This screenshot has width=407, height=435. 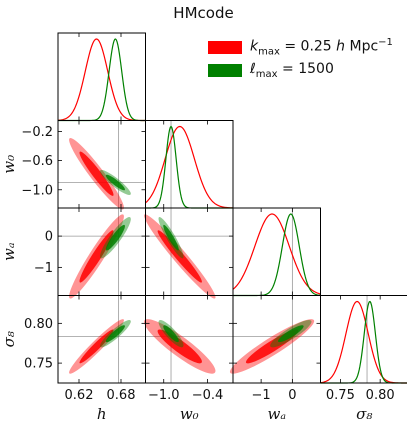 What do you see at coordinates (9, 164) in the screenshot?
I see `y-axis-label: w₀` at bounding box center [9, 164].